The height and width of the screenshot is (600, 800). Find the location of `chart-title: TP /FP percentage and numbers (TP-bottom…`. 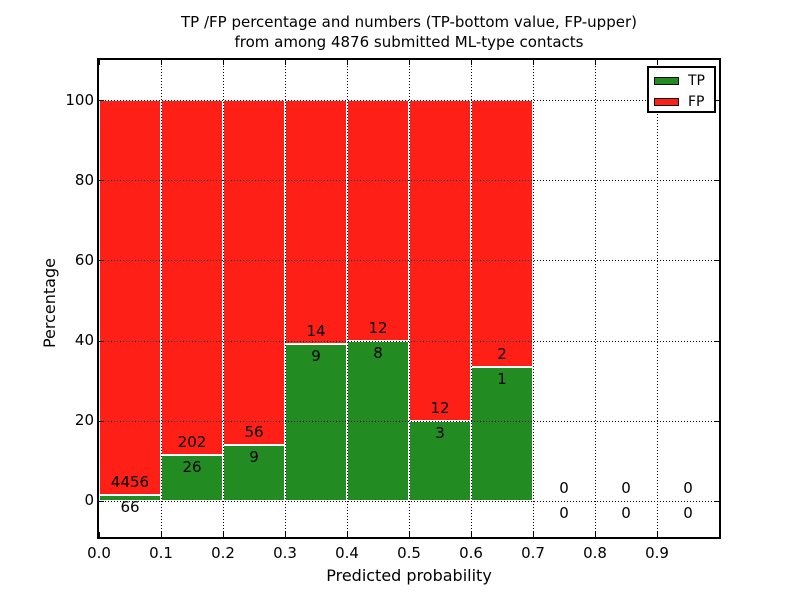

chart-title: TP /FP percentage and numbers (TP-bottom… is located at coordinates (409, 32).